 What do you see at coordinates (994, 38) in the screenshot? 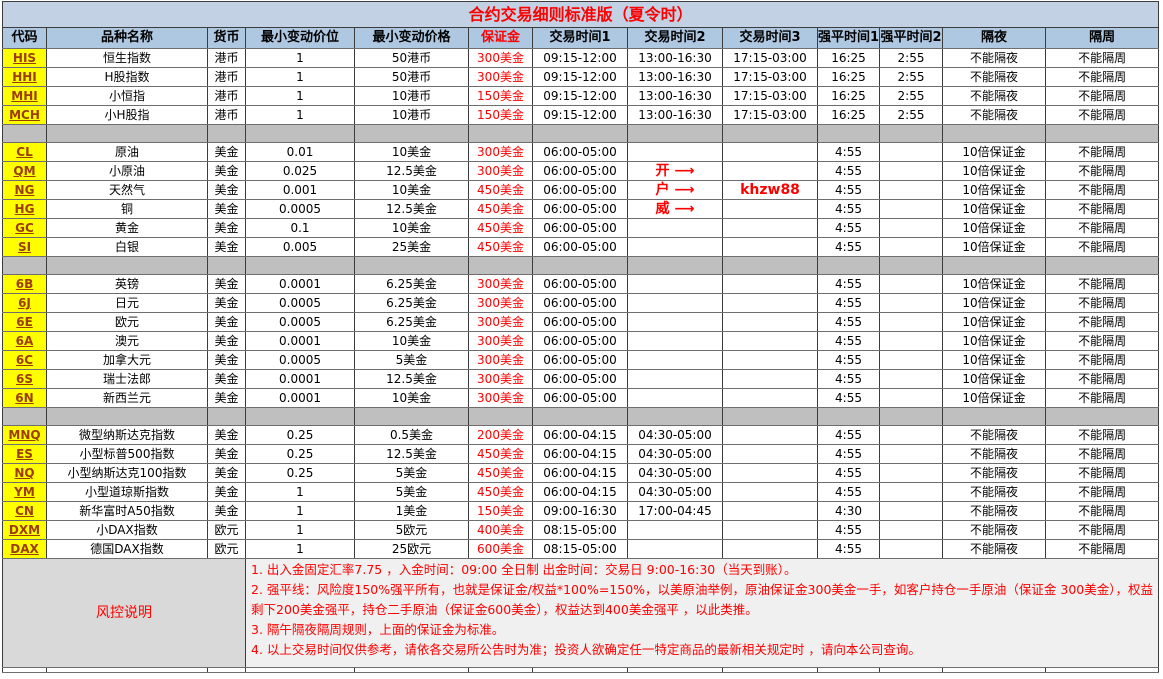
I see `column-header-overnight: 隔夜` at bounding box center [994, 38].